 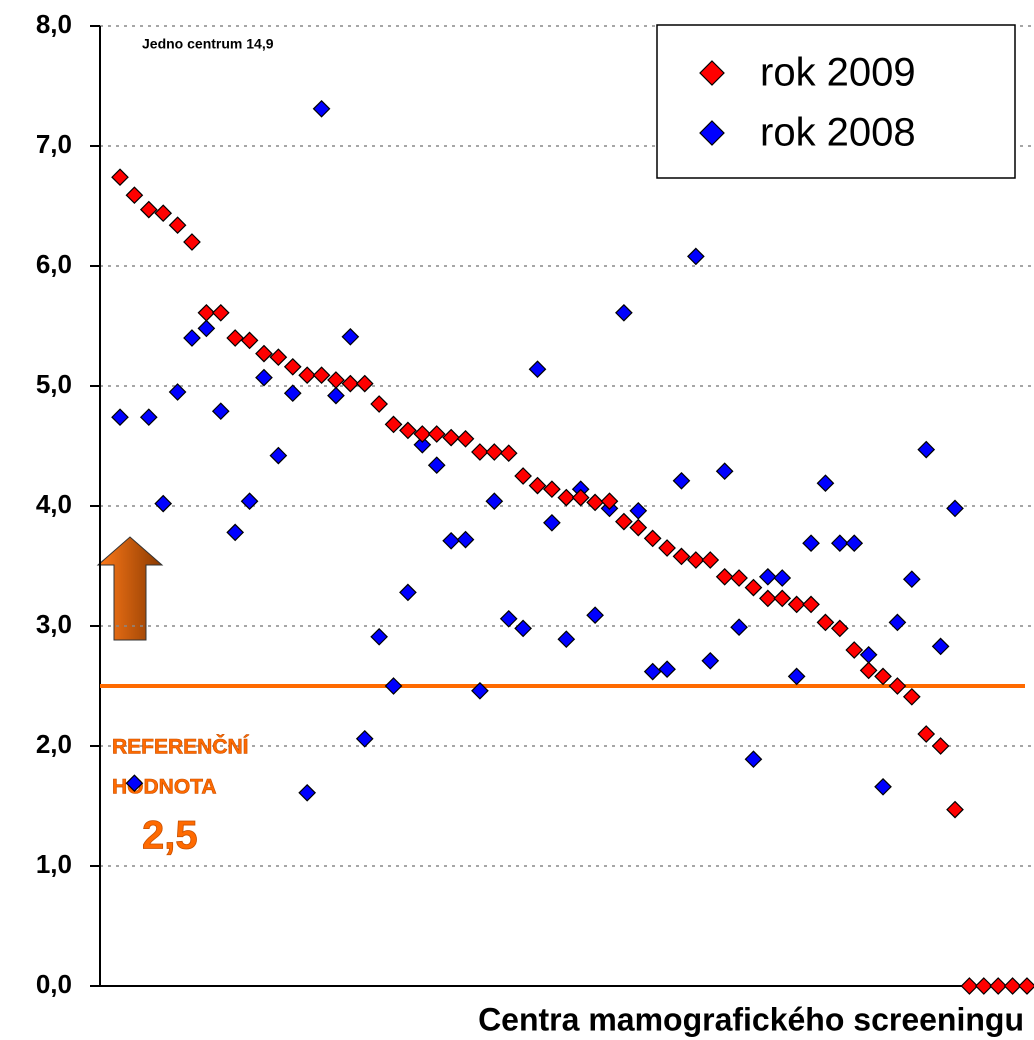 I want to click on y-tick-label: 5,0, so click(x=54, y=384).